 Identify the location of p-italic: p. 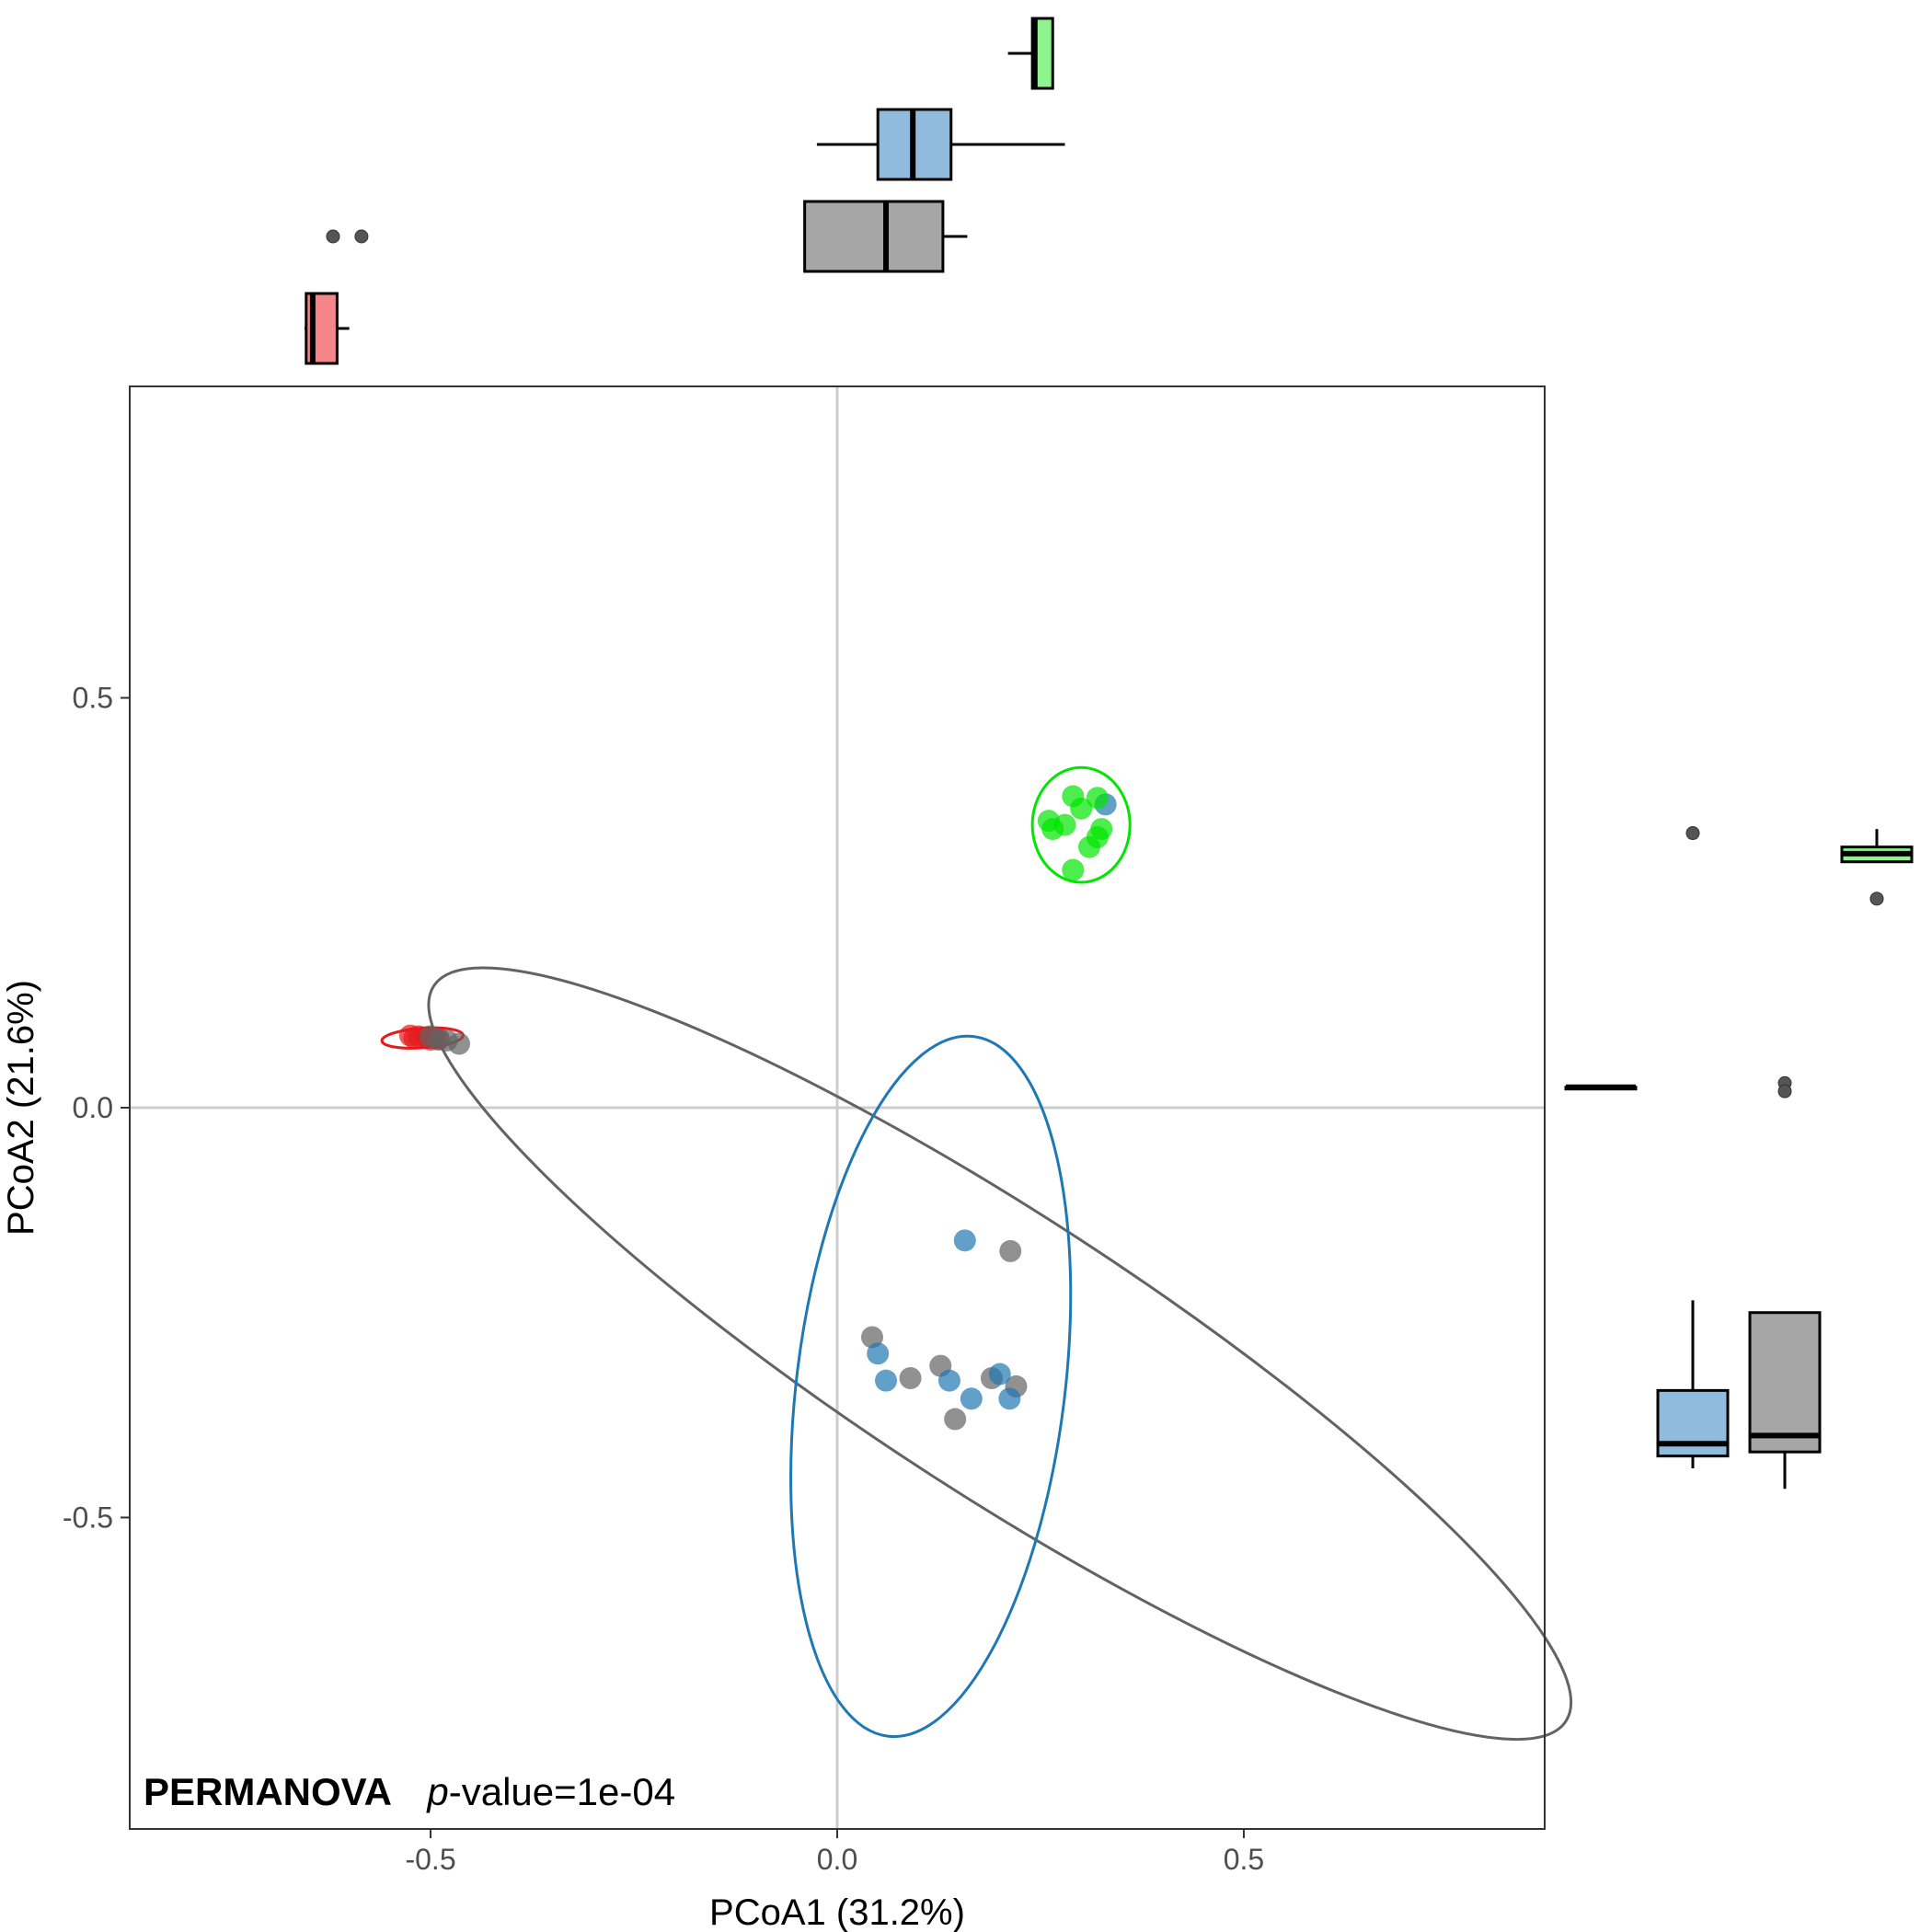
(436, 1791).